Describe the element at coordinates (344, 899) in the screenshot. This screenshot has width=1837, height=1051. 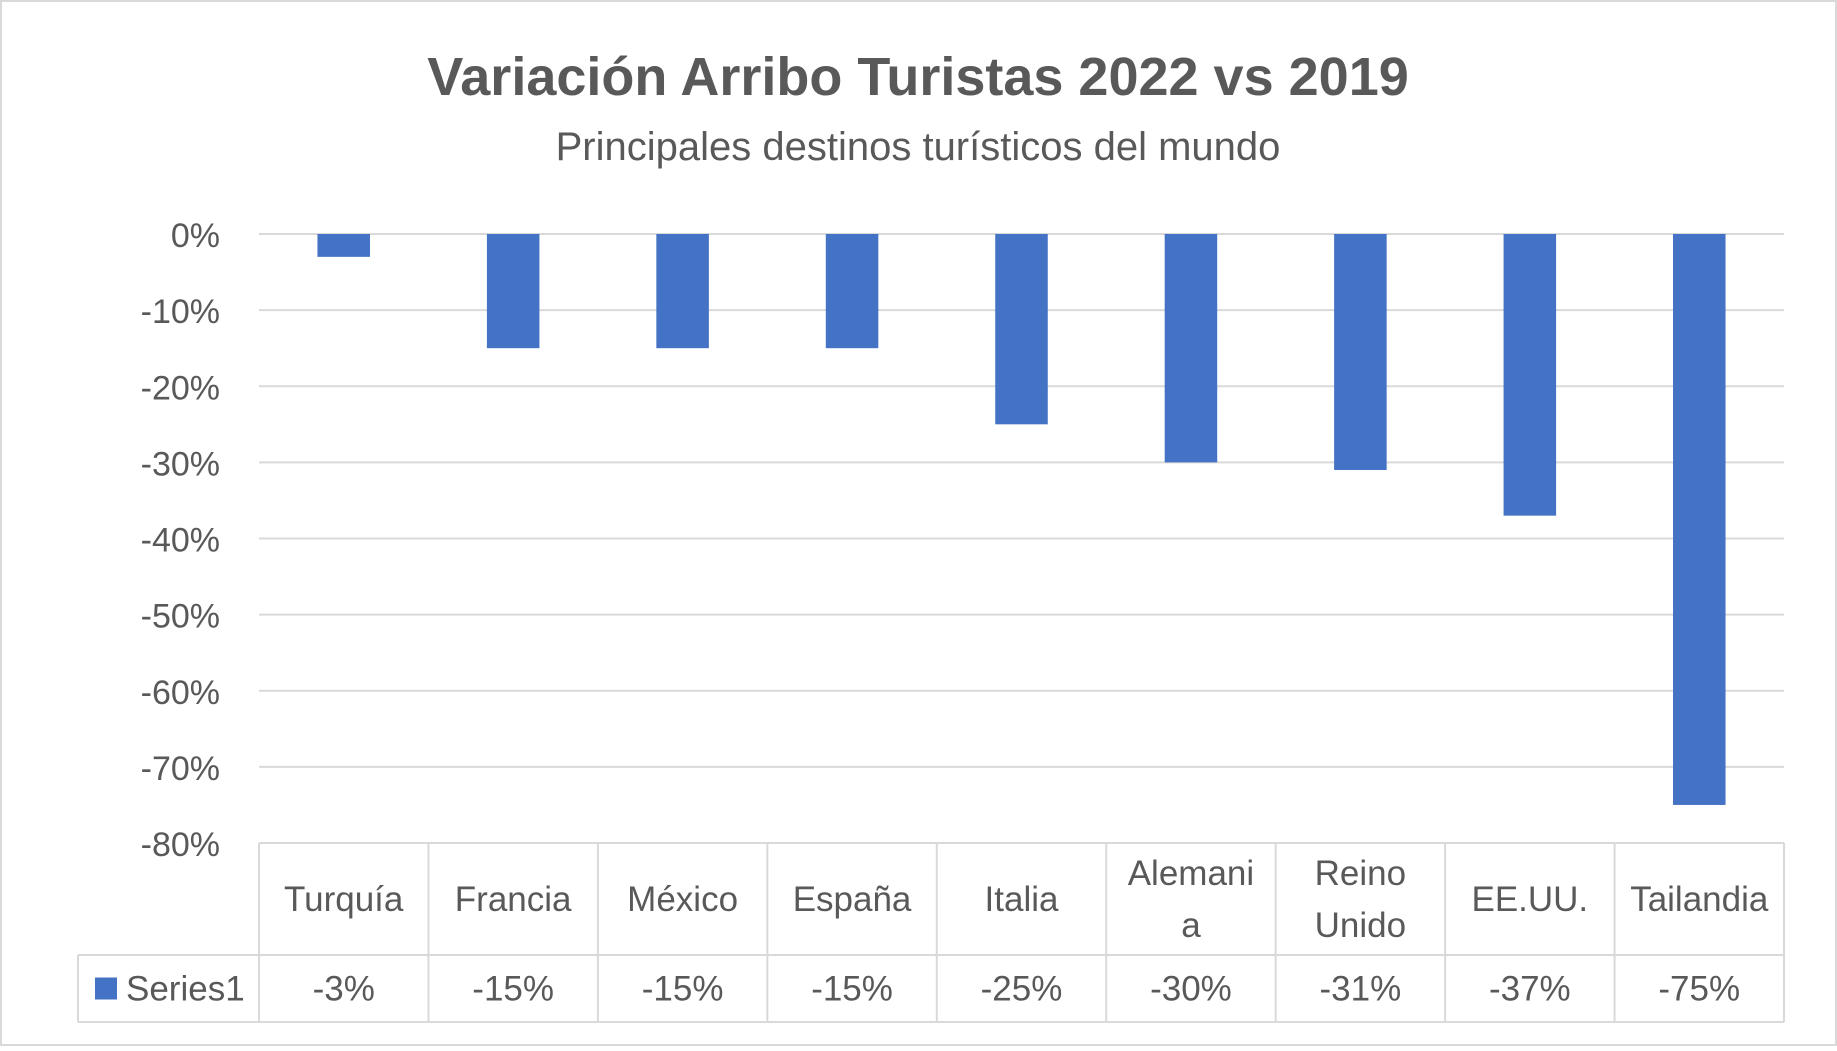
I see `category-label: Turquía` at that location.